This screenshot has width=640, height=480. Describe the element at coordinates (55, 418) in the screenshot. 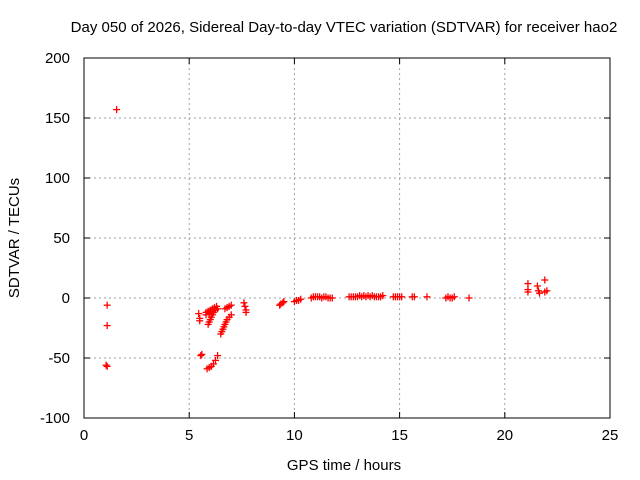

I see `y-tick-label: -100` at that location.